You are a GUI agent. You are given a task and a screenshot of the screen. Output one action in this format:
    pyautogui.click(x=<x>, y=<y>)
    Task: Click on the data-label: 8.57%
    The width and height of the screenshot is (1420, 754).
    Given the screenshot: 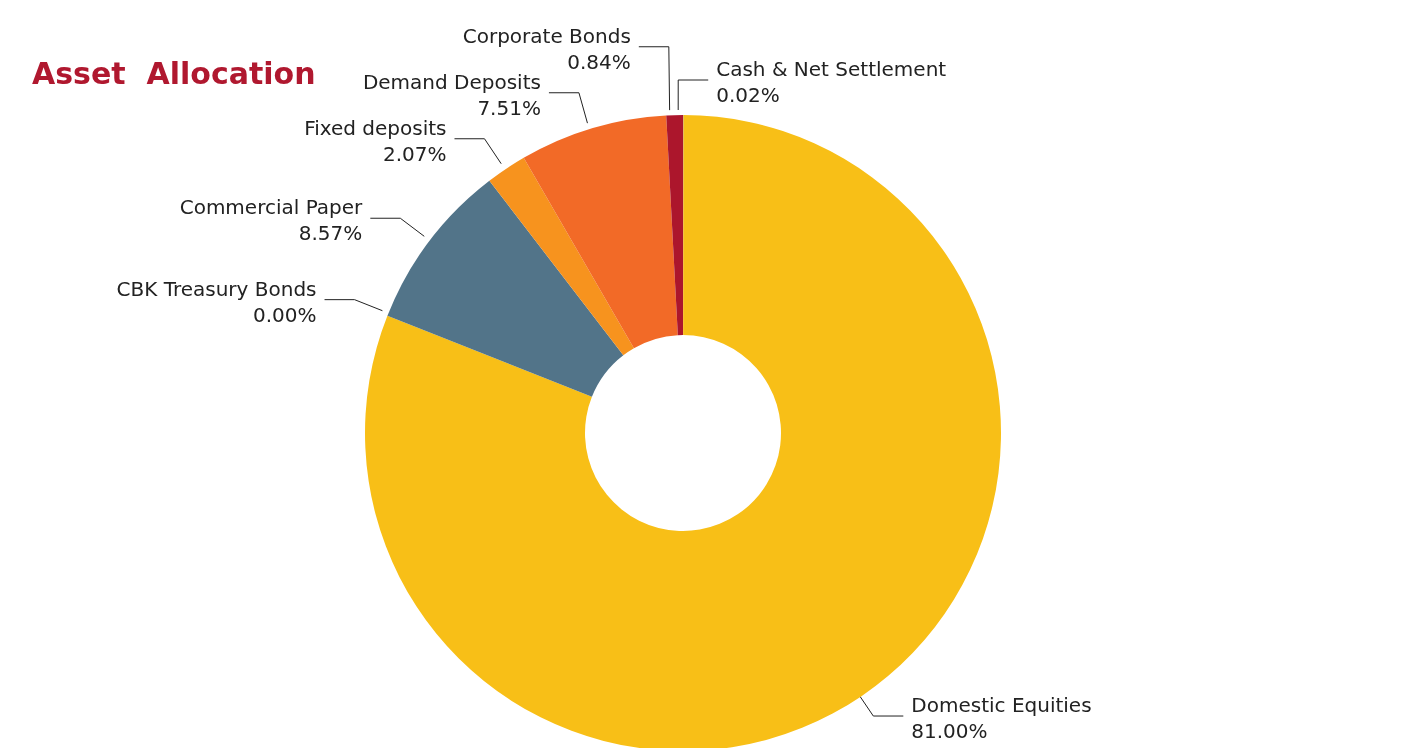 What is the action you would take?
    pyautogui.click(x=330, y=233)
    